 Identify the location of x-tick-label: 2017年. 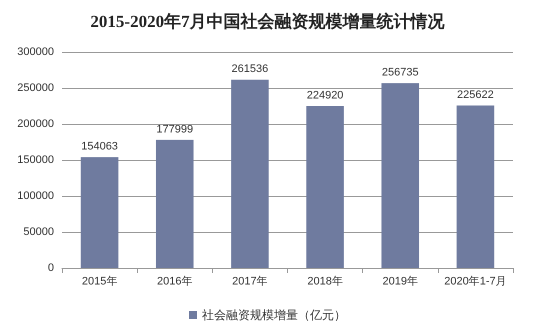
(250, 282).